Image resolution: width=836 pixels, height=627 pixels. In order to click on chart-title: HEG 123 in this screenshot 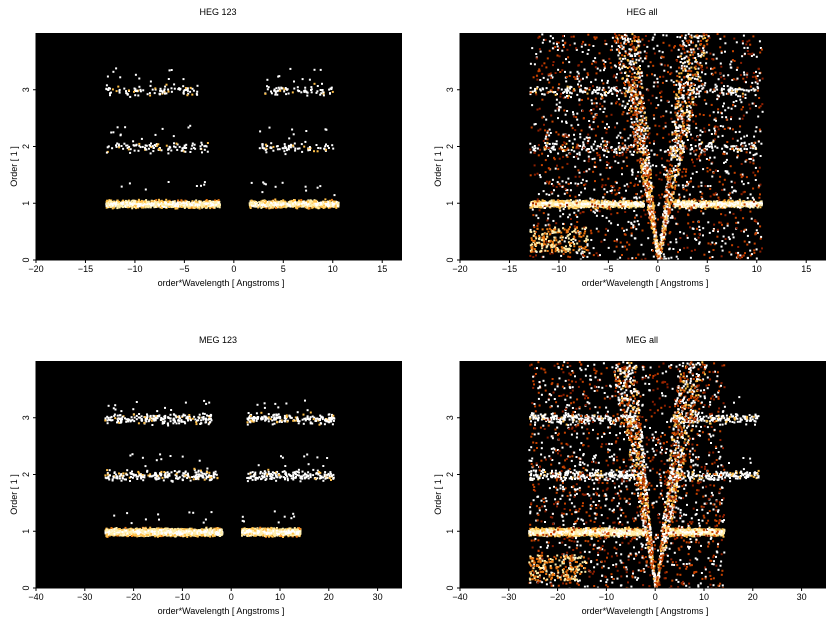, I will do `click(217, 12)`.